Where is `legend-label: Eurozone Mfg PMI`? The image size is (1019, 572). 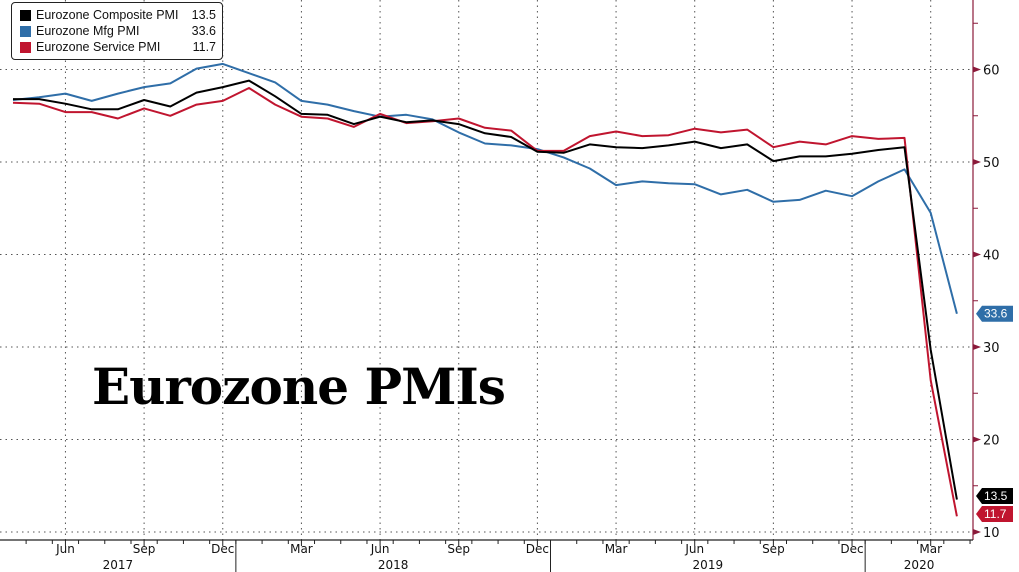
legend-label: Eurozone Mfg PMI is located at coordinates (88, 31).